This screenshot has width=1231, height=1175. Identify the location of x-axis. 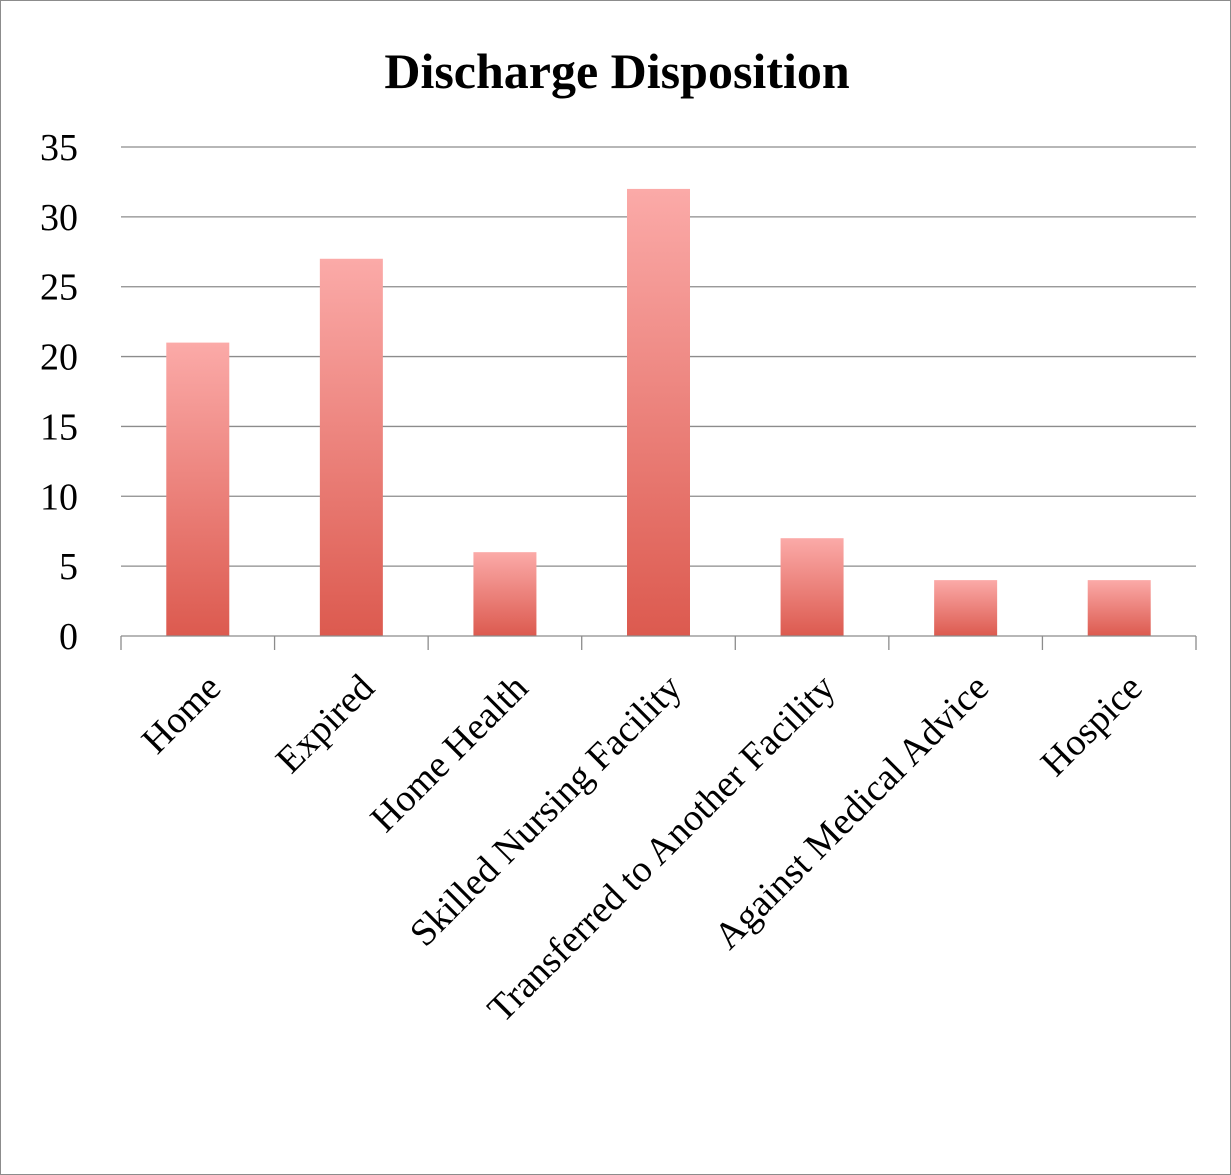
(658, 642).